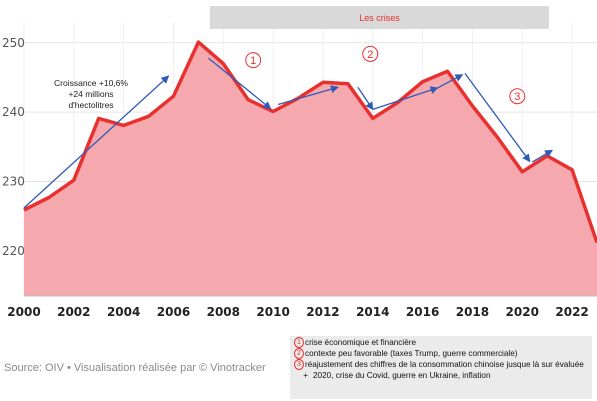 The width and height of the screenshot is (597, 401). I want to click on crisis-marker-label-2: 2, so click(370, 55).